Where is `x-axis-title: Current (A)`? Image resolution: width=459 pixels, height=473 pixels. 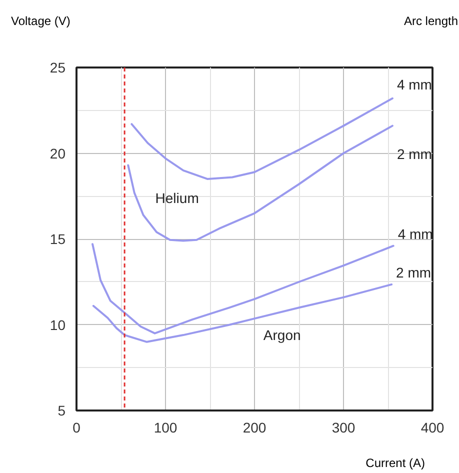
x-axis-title: Current (A) is located at coordinates (394, 463).